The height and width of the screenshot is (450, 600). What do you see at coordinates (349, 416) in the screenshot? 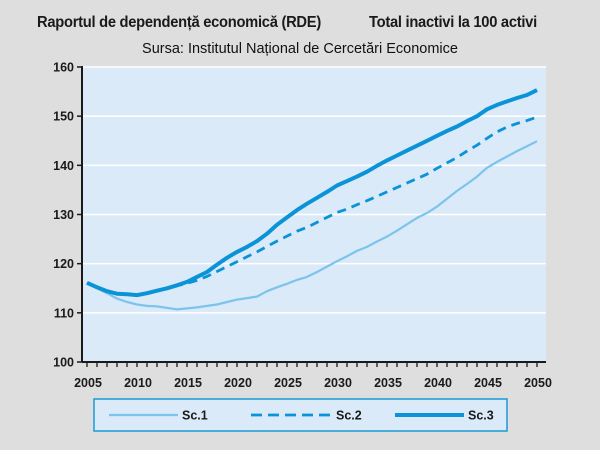
I see `legend-label-sc2: Sc.2` at bounding box center [349, 416].